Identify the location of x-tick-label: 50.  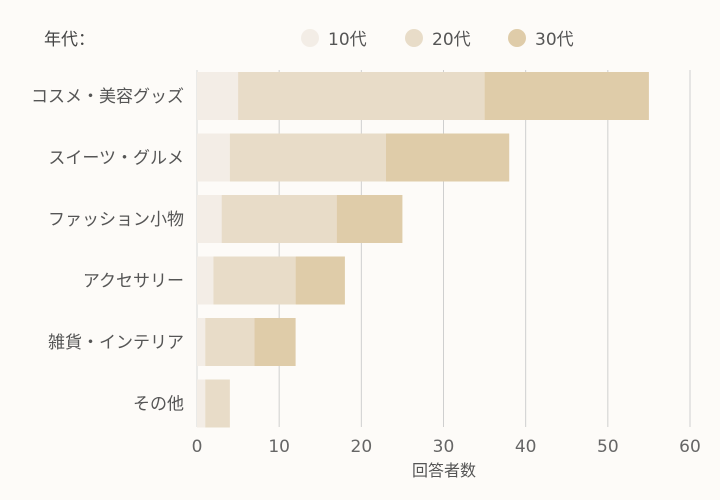
(608, 447).